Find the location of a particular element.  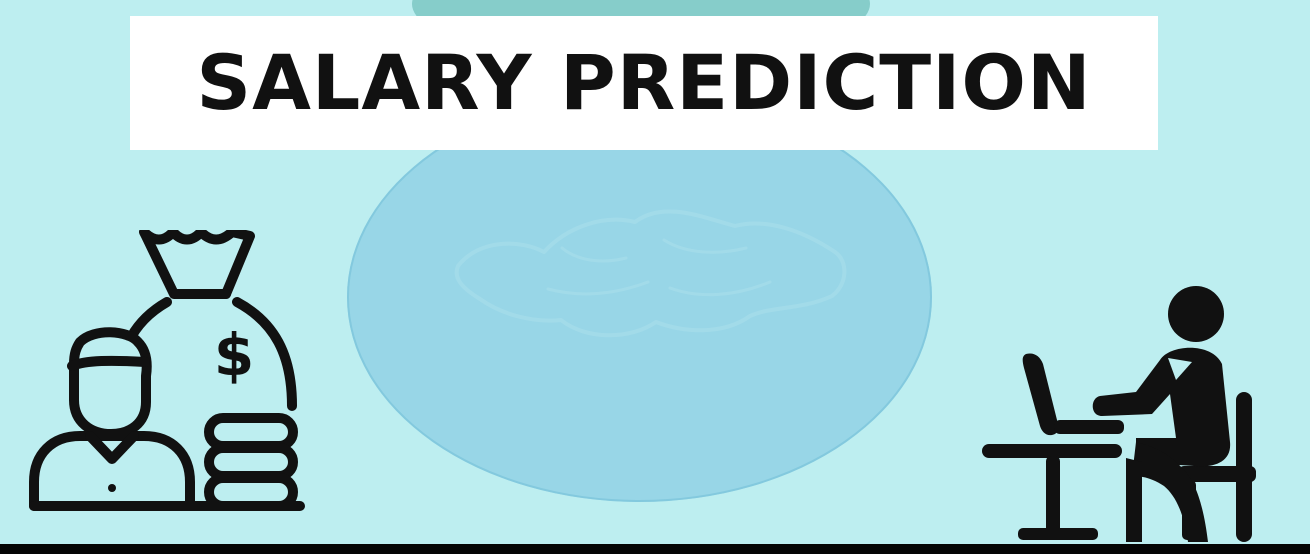

person-at-laptop-illustration is located at coordinates (1119, 414).